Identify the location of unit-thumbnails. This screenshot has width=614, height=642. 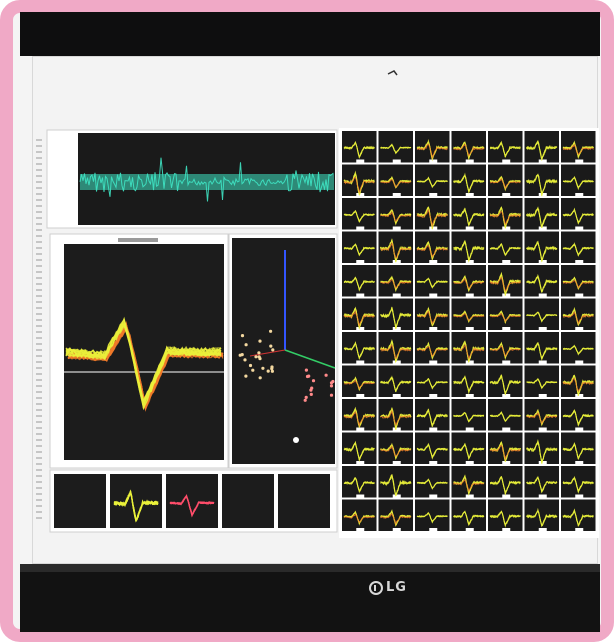
(192, 501).